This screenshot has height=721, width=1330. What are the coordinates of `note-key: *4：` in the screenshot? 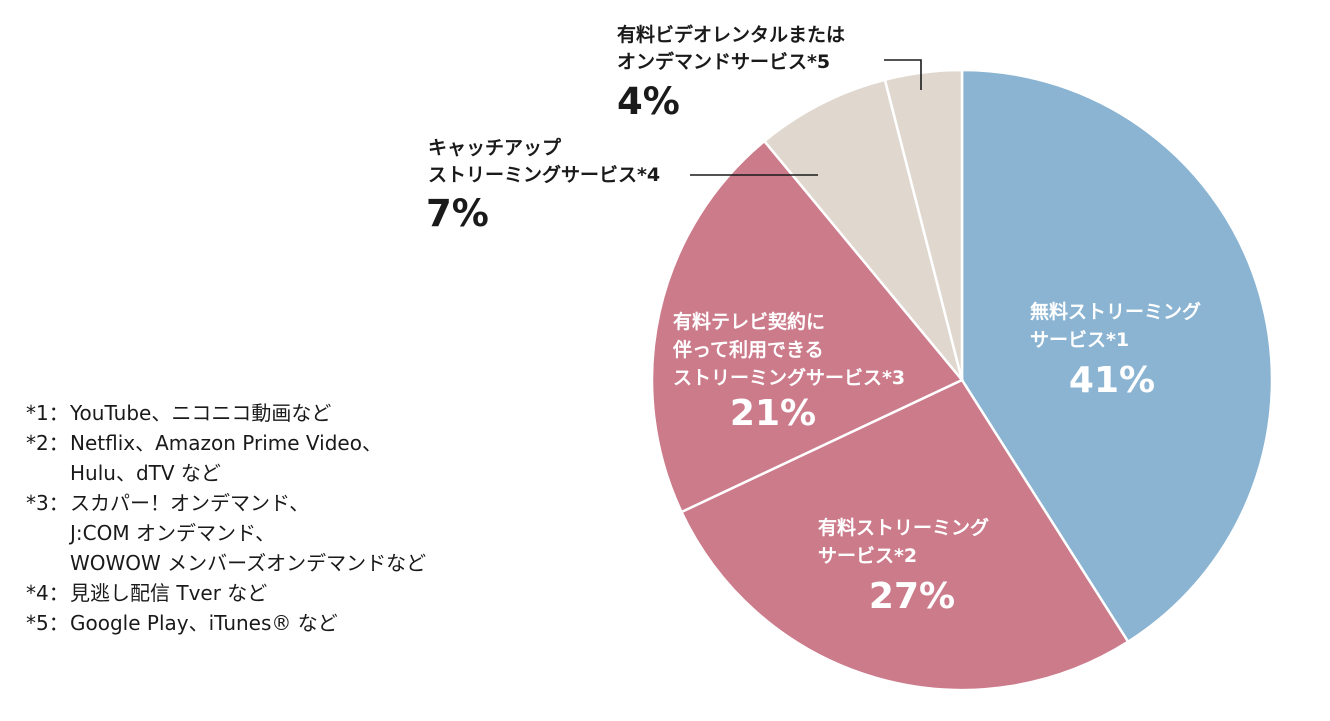 It's located at (47, 593).